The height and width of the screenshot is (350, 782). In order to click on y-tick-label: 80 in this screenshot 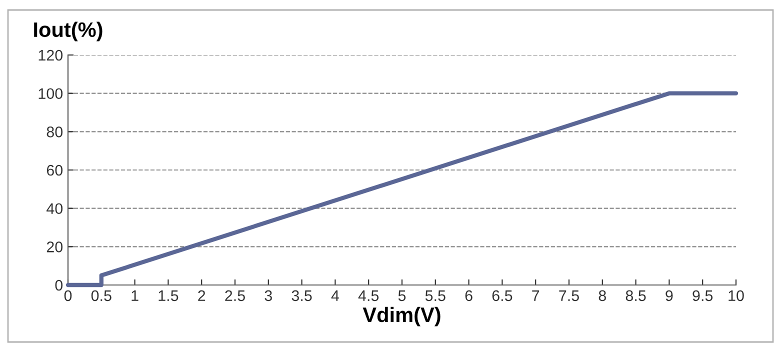, I will do `click(54, 132)`.